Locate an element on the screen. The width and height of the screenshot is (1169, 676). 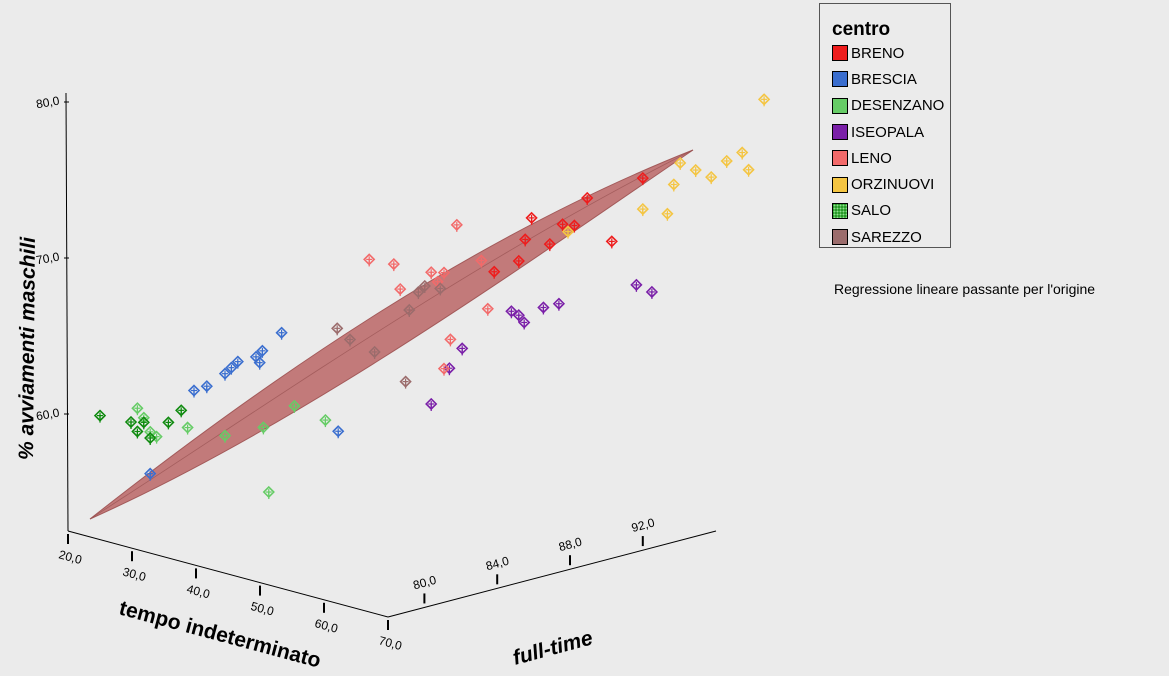
x-tick-label: 40,0 is located at coordinates (198, 592).